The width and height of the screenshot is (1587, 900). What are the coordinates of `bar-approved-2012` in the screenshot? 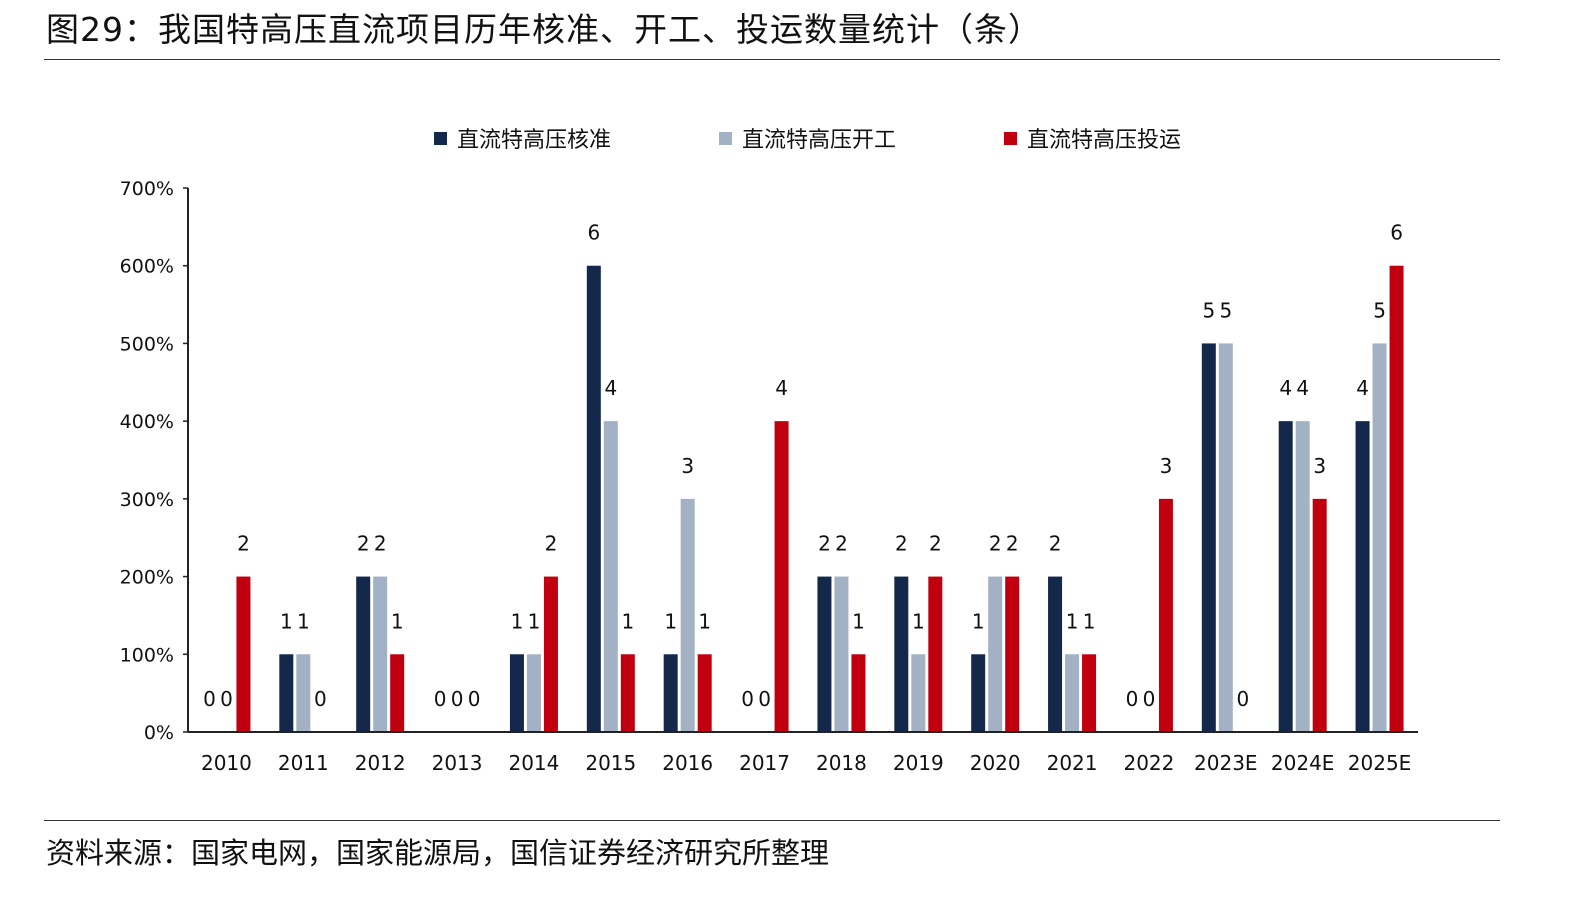 It's located at (363, 654).